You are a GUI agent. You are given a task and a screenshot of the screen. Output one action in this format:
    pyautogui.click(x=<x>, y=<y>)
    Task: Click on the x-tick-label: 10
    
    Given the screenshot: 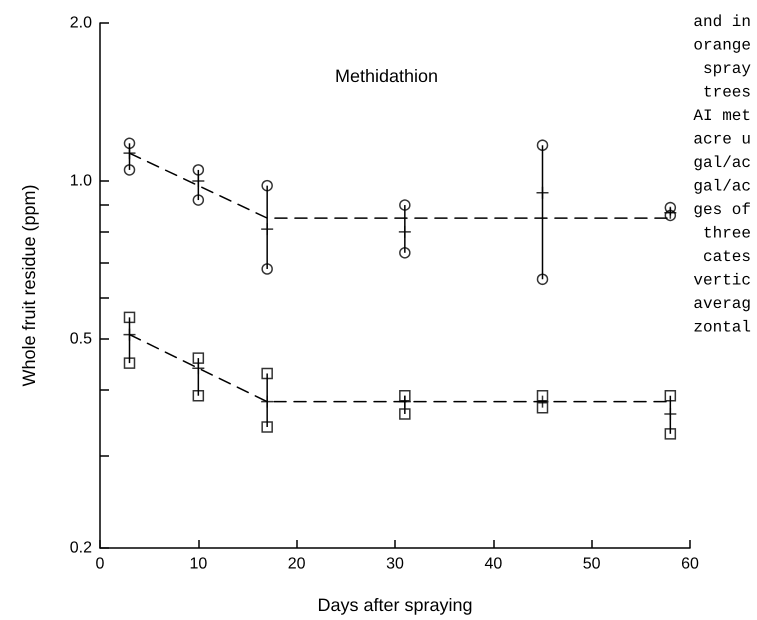 What is the action you would take?
    pyautogui.click(x=198, y=564)
    